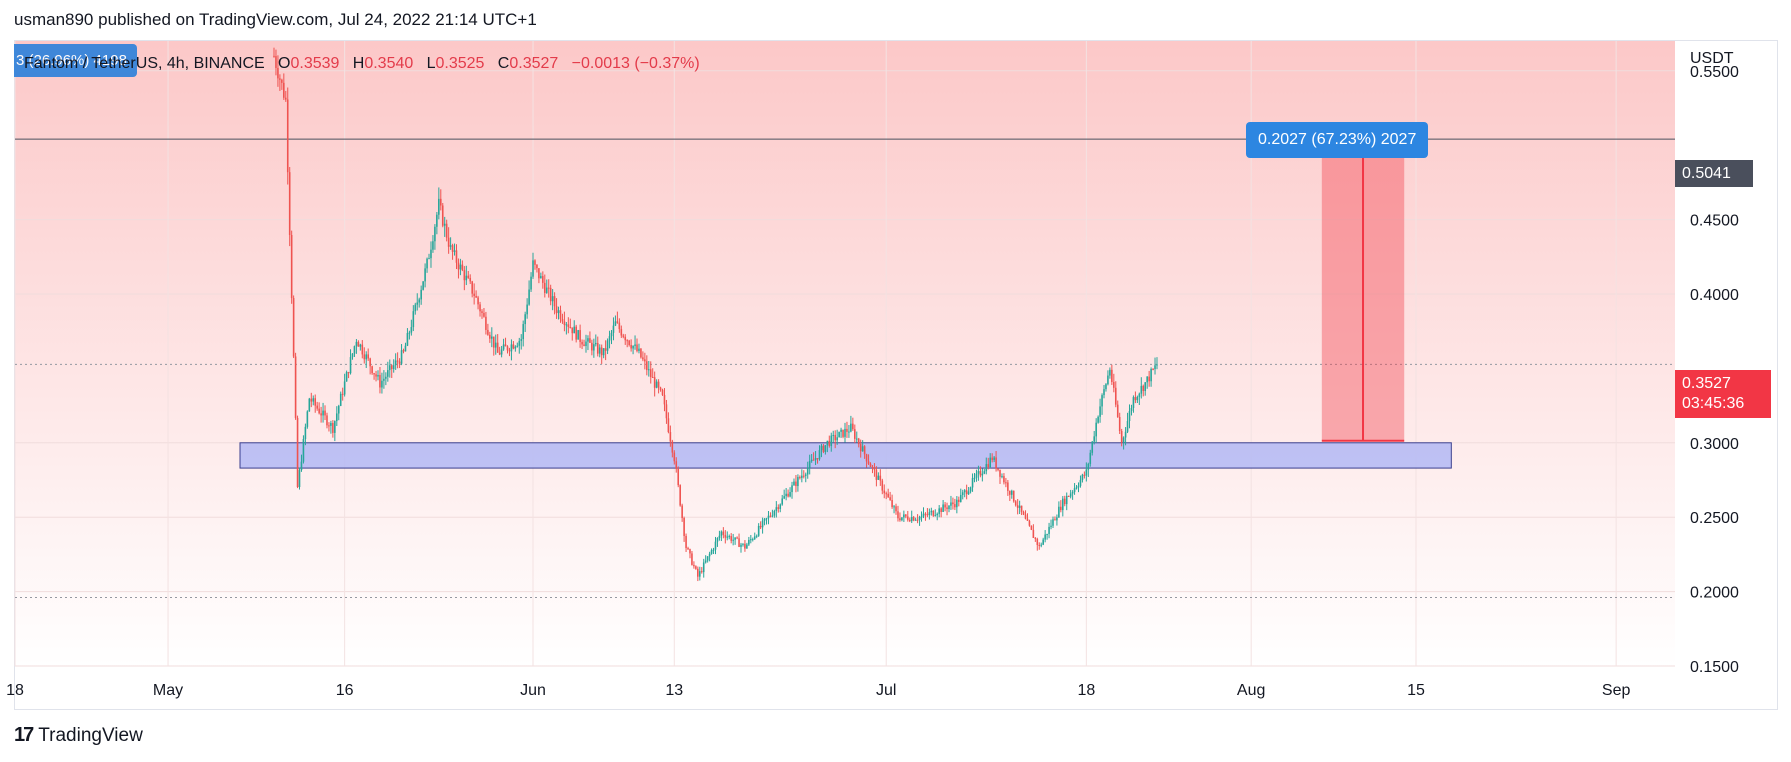 The image size is (1791, 762). What do you see at coordinates (144, 63) in the screenshot?
I see `symbol-name: Fantom / TetherUS, 4h, BINANCE` at bounding box center [144, 63].